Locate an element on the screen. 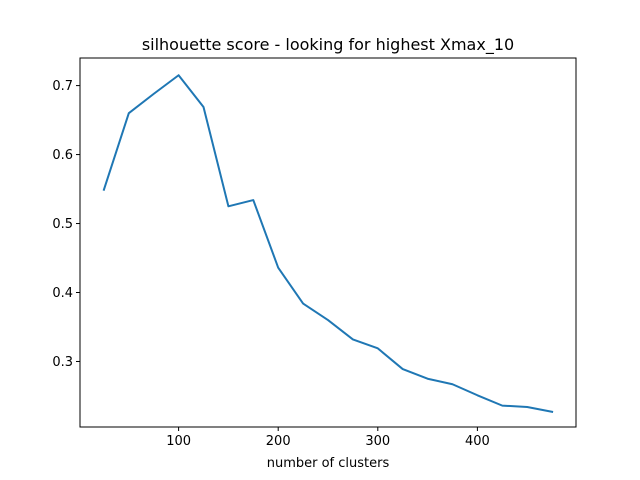  y-tick-label: 0.3 is located at coordinates (62, 362).